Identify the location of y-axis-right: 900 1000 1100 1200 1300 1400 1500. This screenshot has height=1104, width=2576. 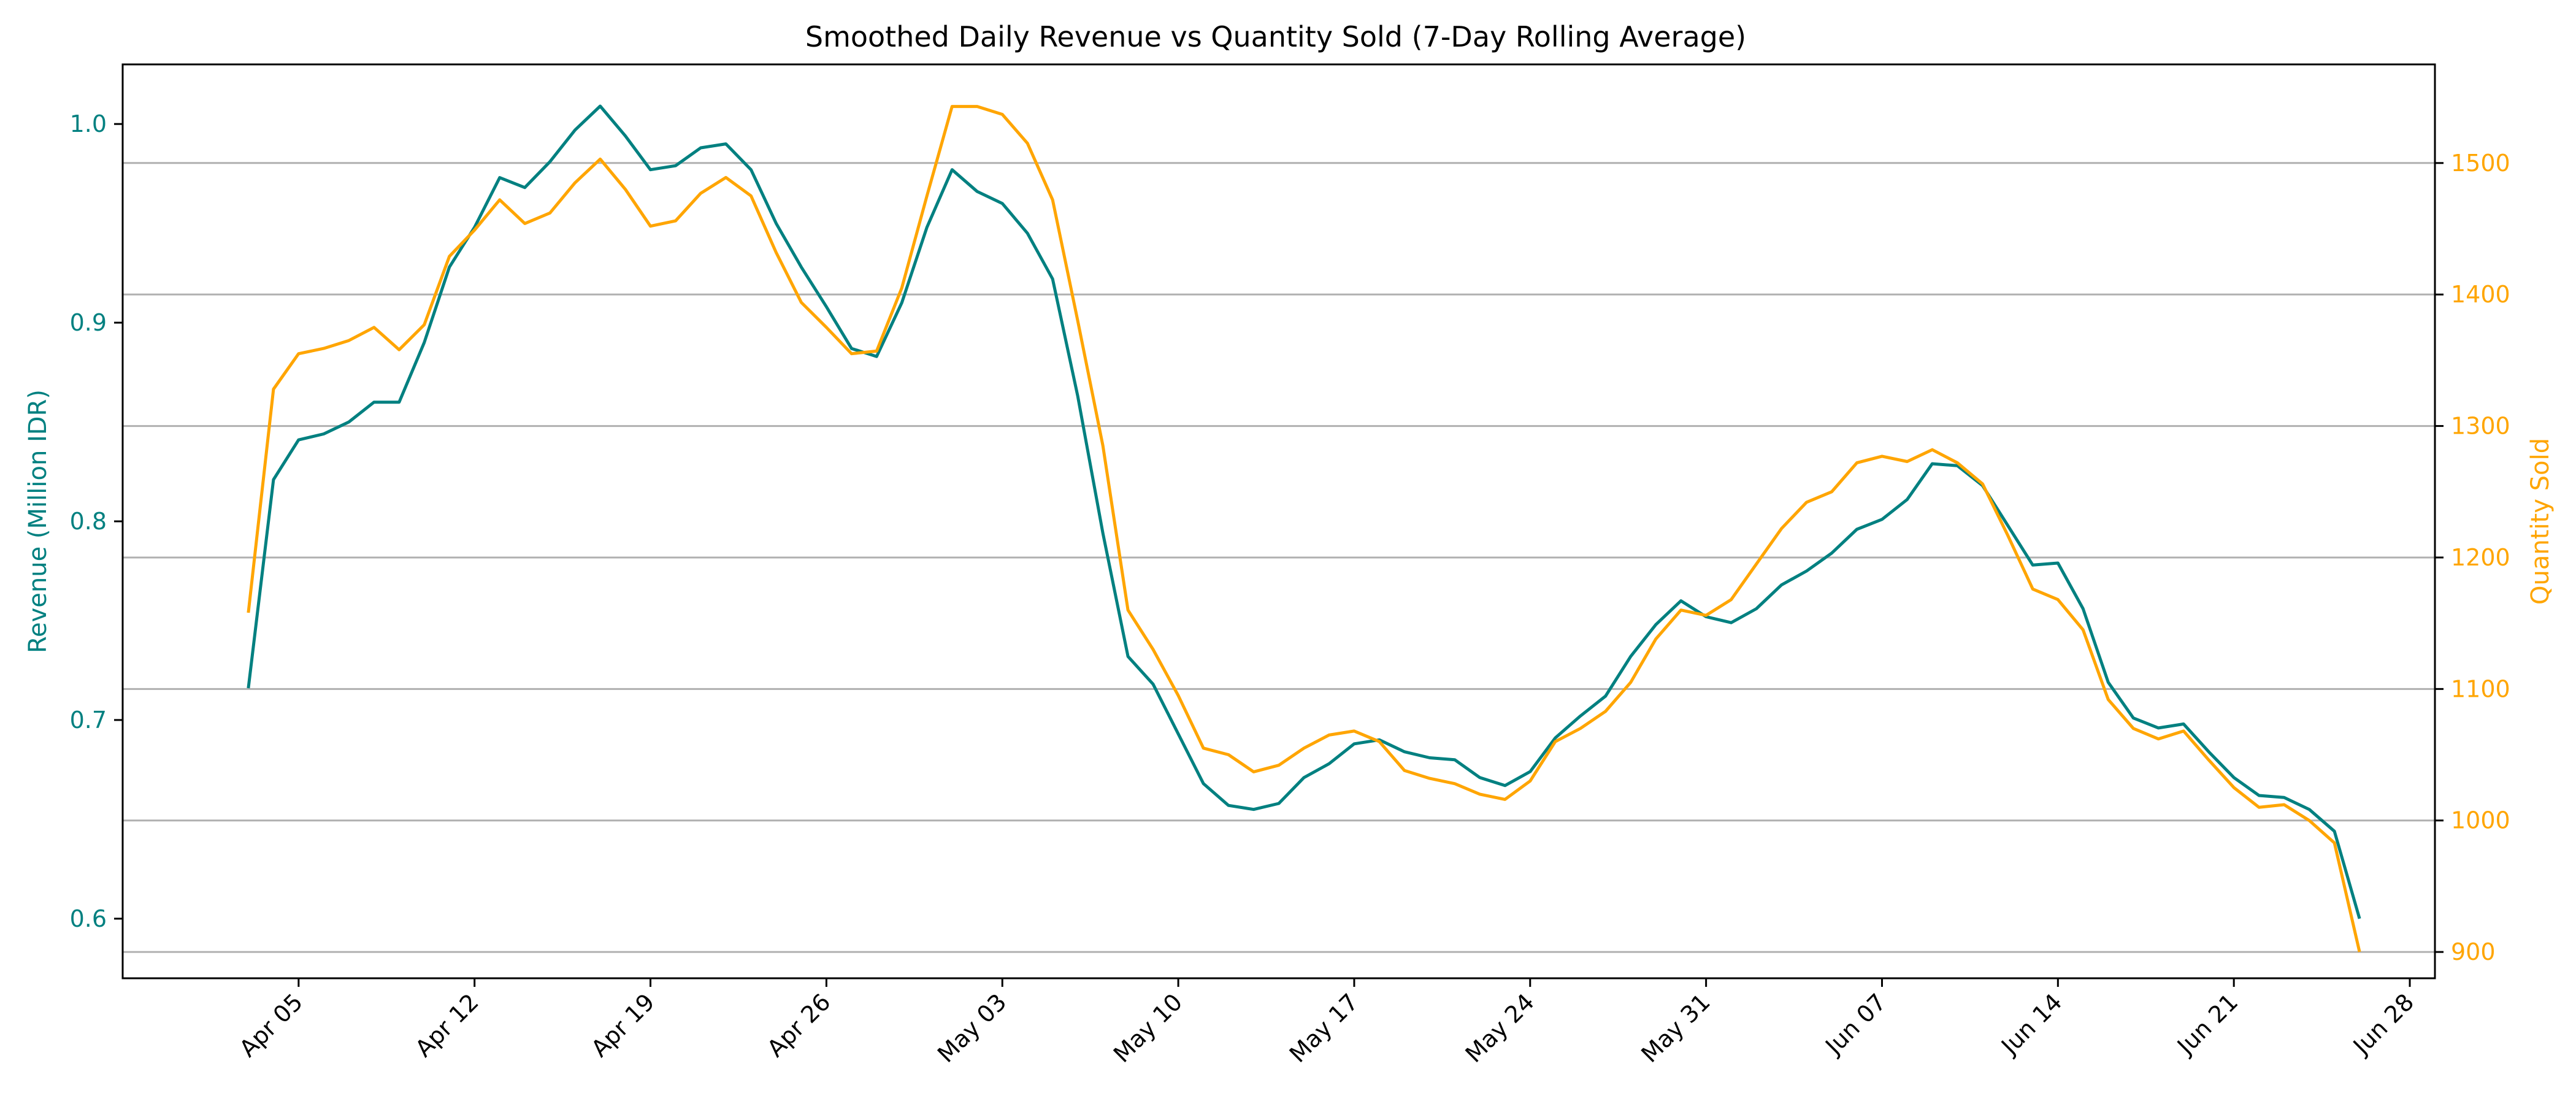
(2472, 557).